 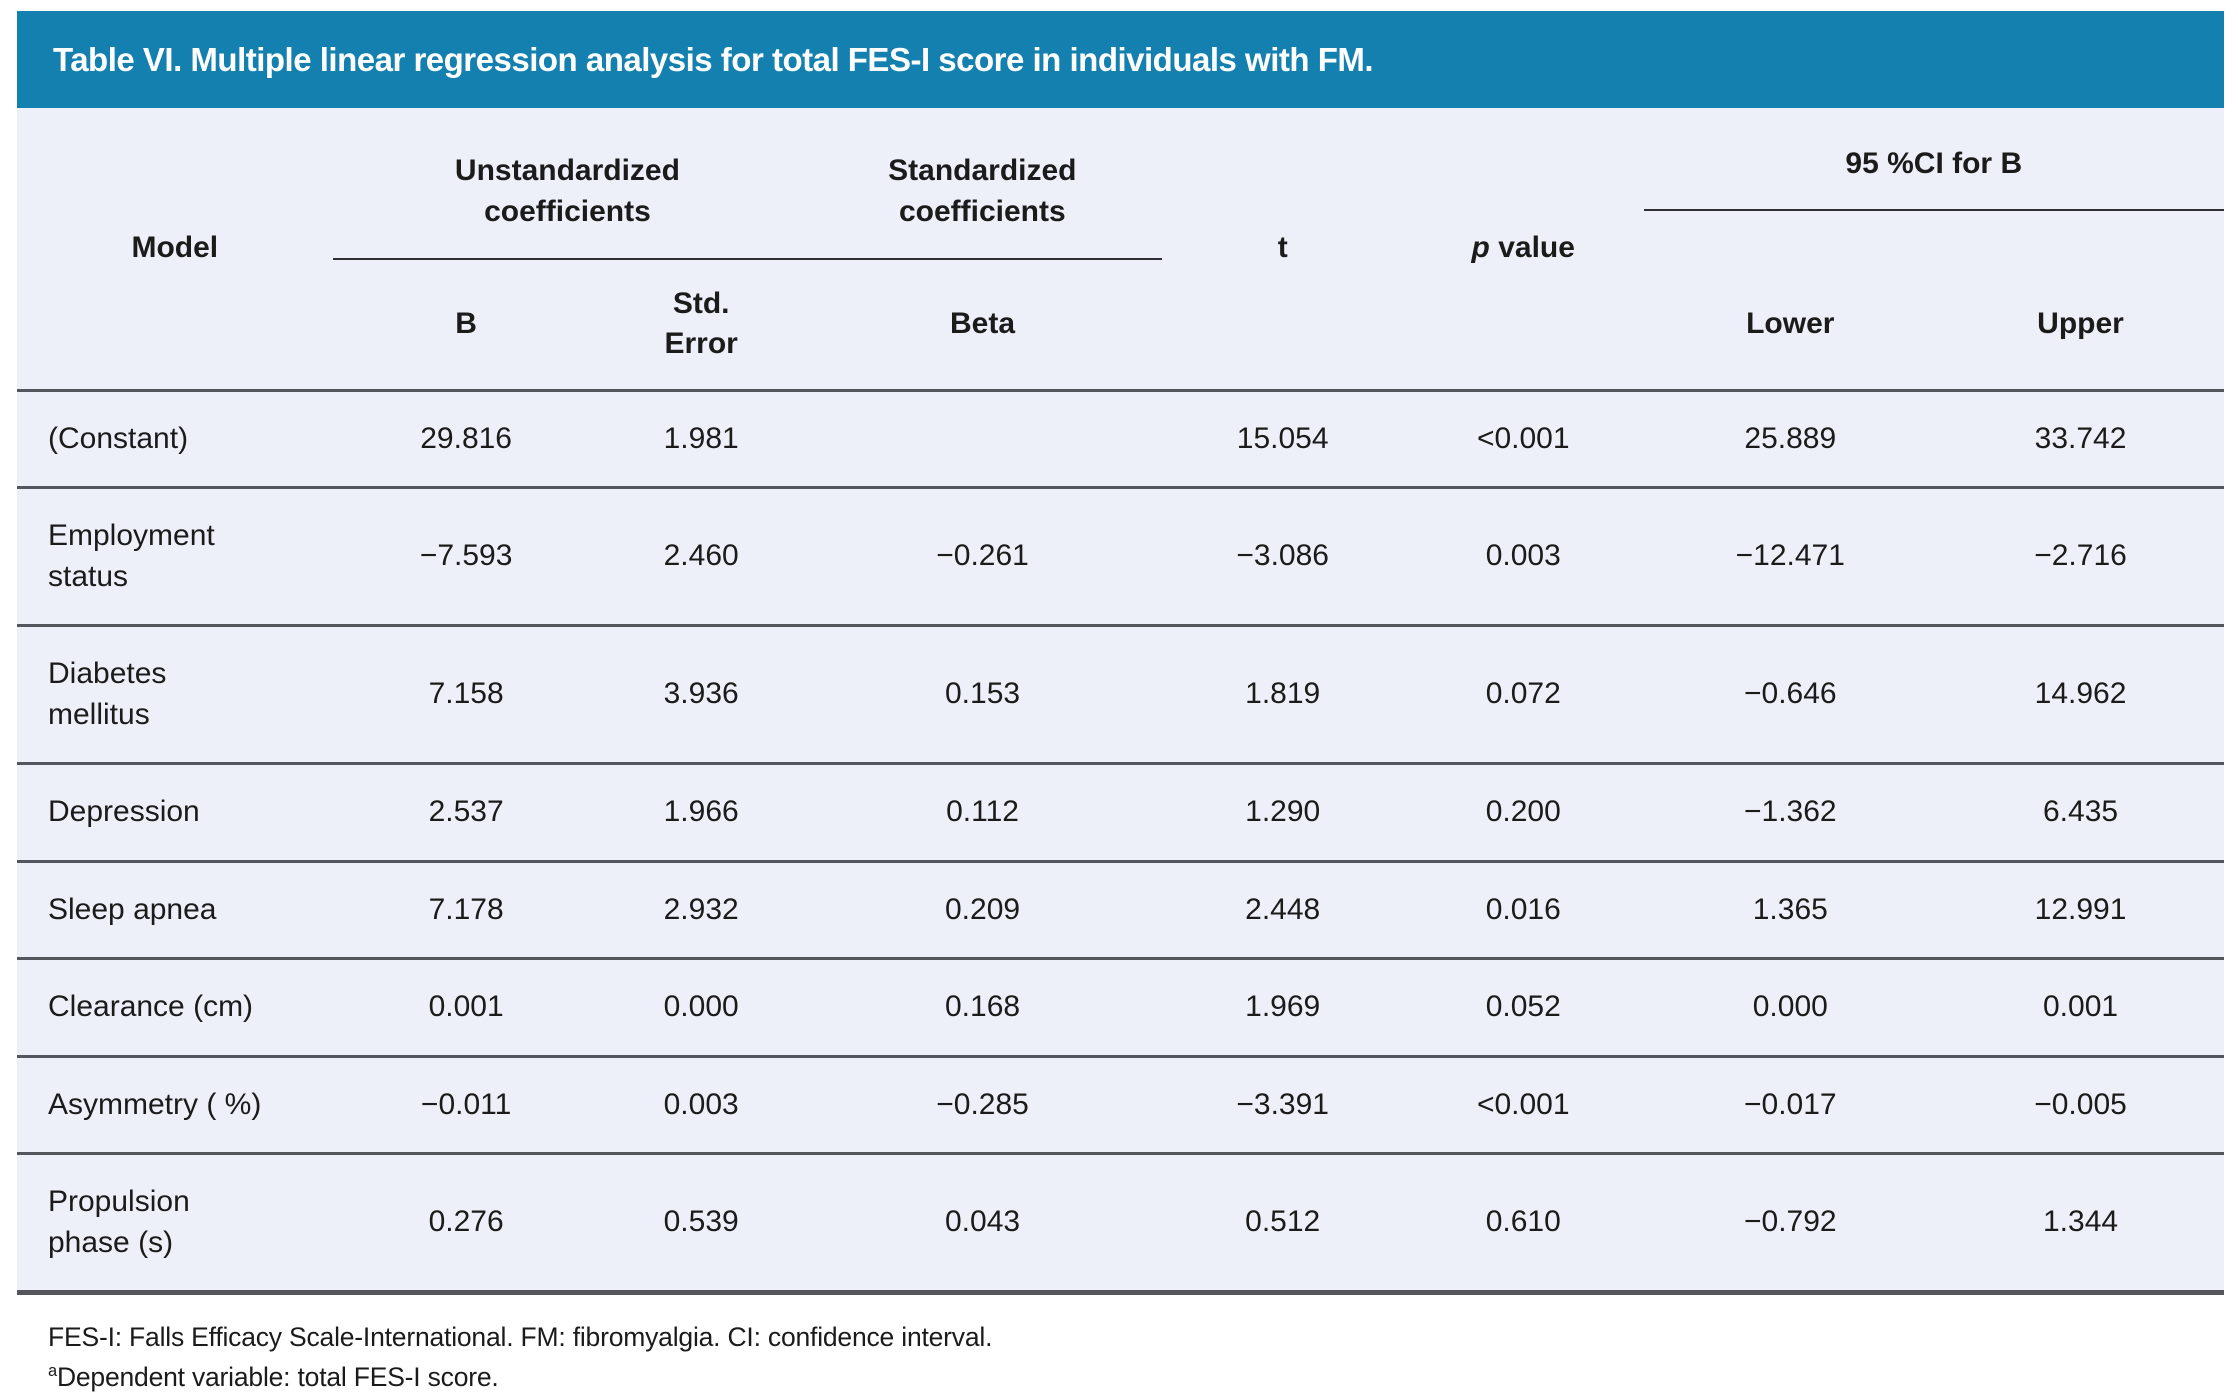 I want to click on cell-b: 7.178, so click(x=466, y=909).